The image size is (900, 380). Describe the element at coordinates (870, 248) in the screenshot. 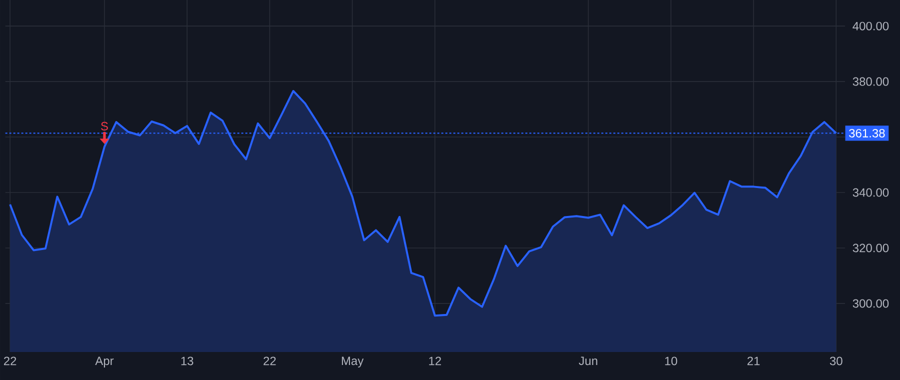

I see `y-tick-label: 320.00` at that location.